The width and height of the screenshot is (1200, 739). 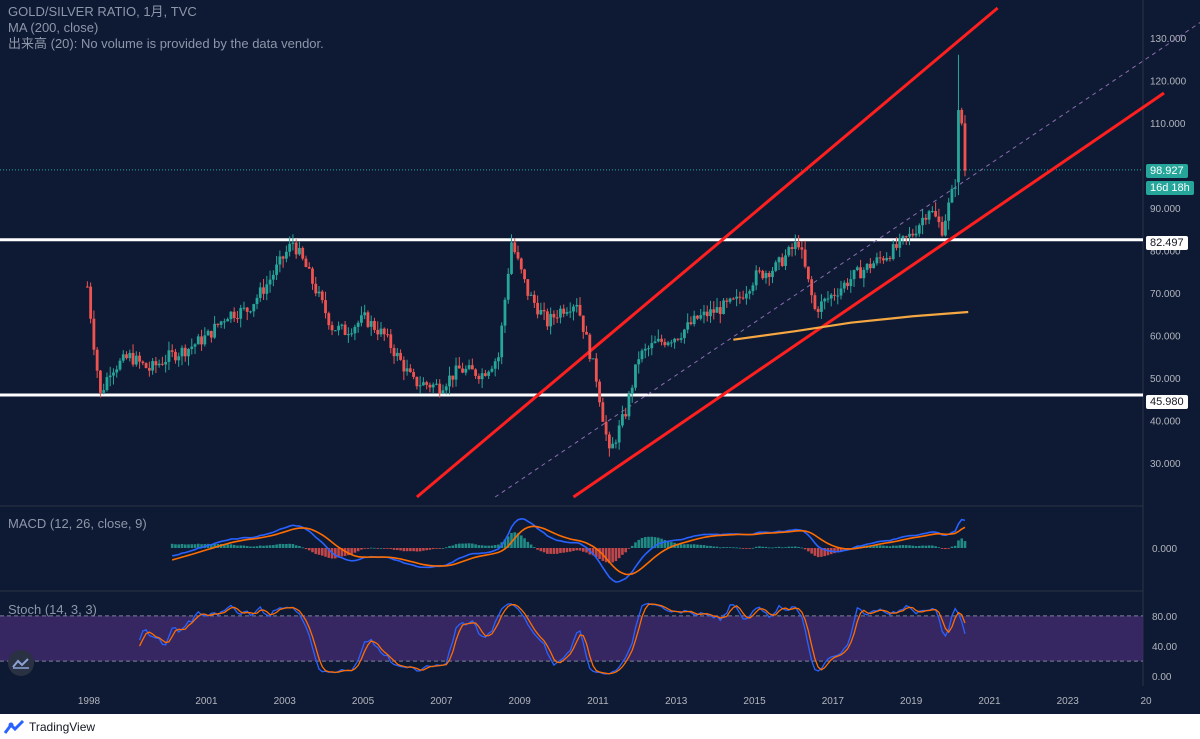 What do you see at coordinates (102, 11) in the screenshot?
I see `legend-symbol: GOLD/SILVER RATIO, 1月, TVC` at bounding box center [102, 11].